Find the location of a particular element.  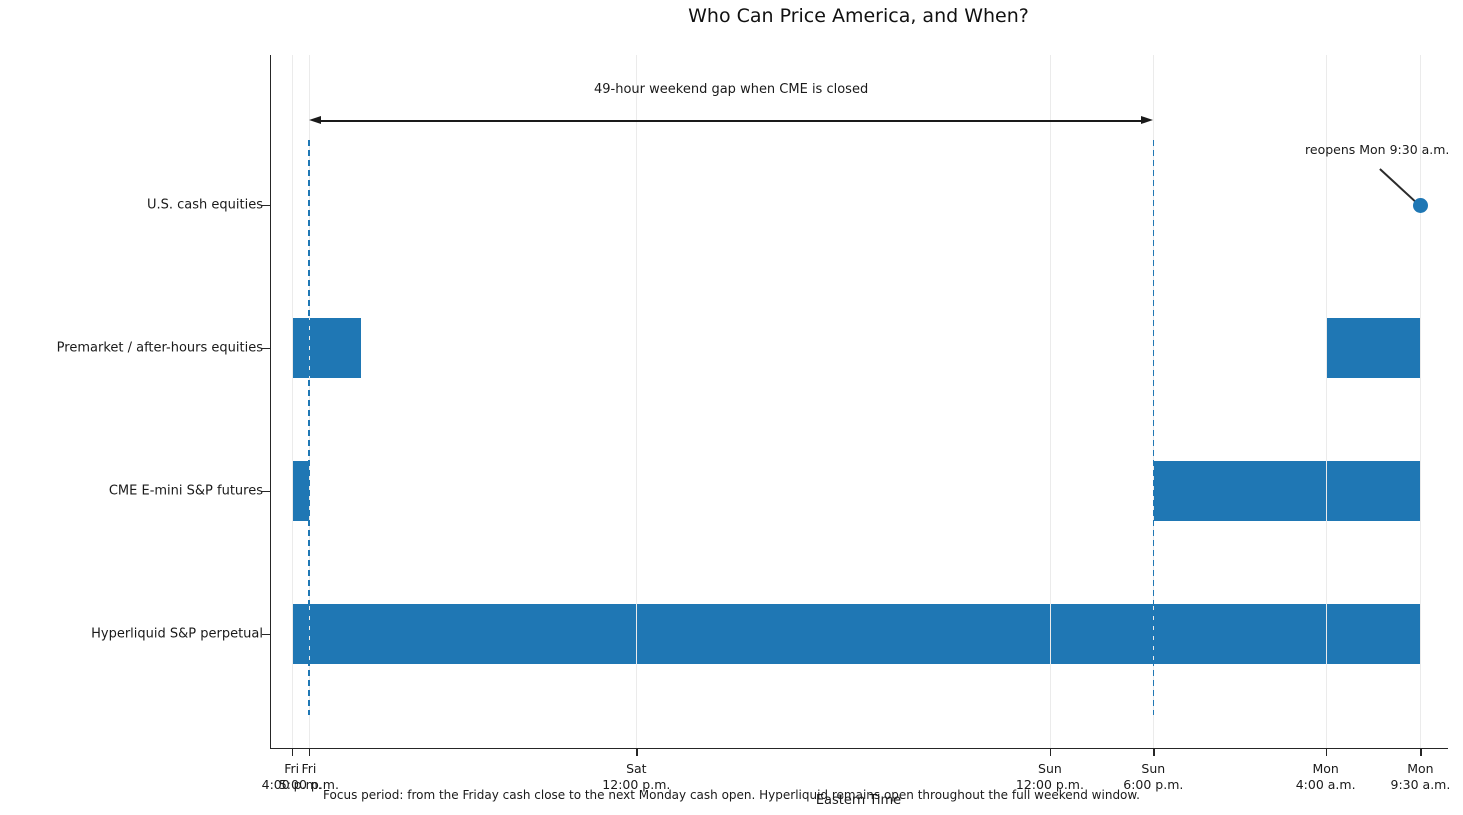

x-tick-label: Mon 4:00 a.m. is located at coordinates (1325, 776).